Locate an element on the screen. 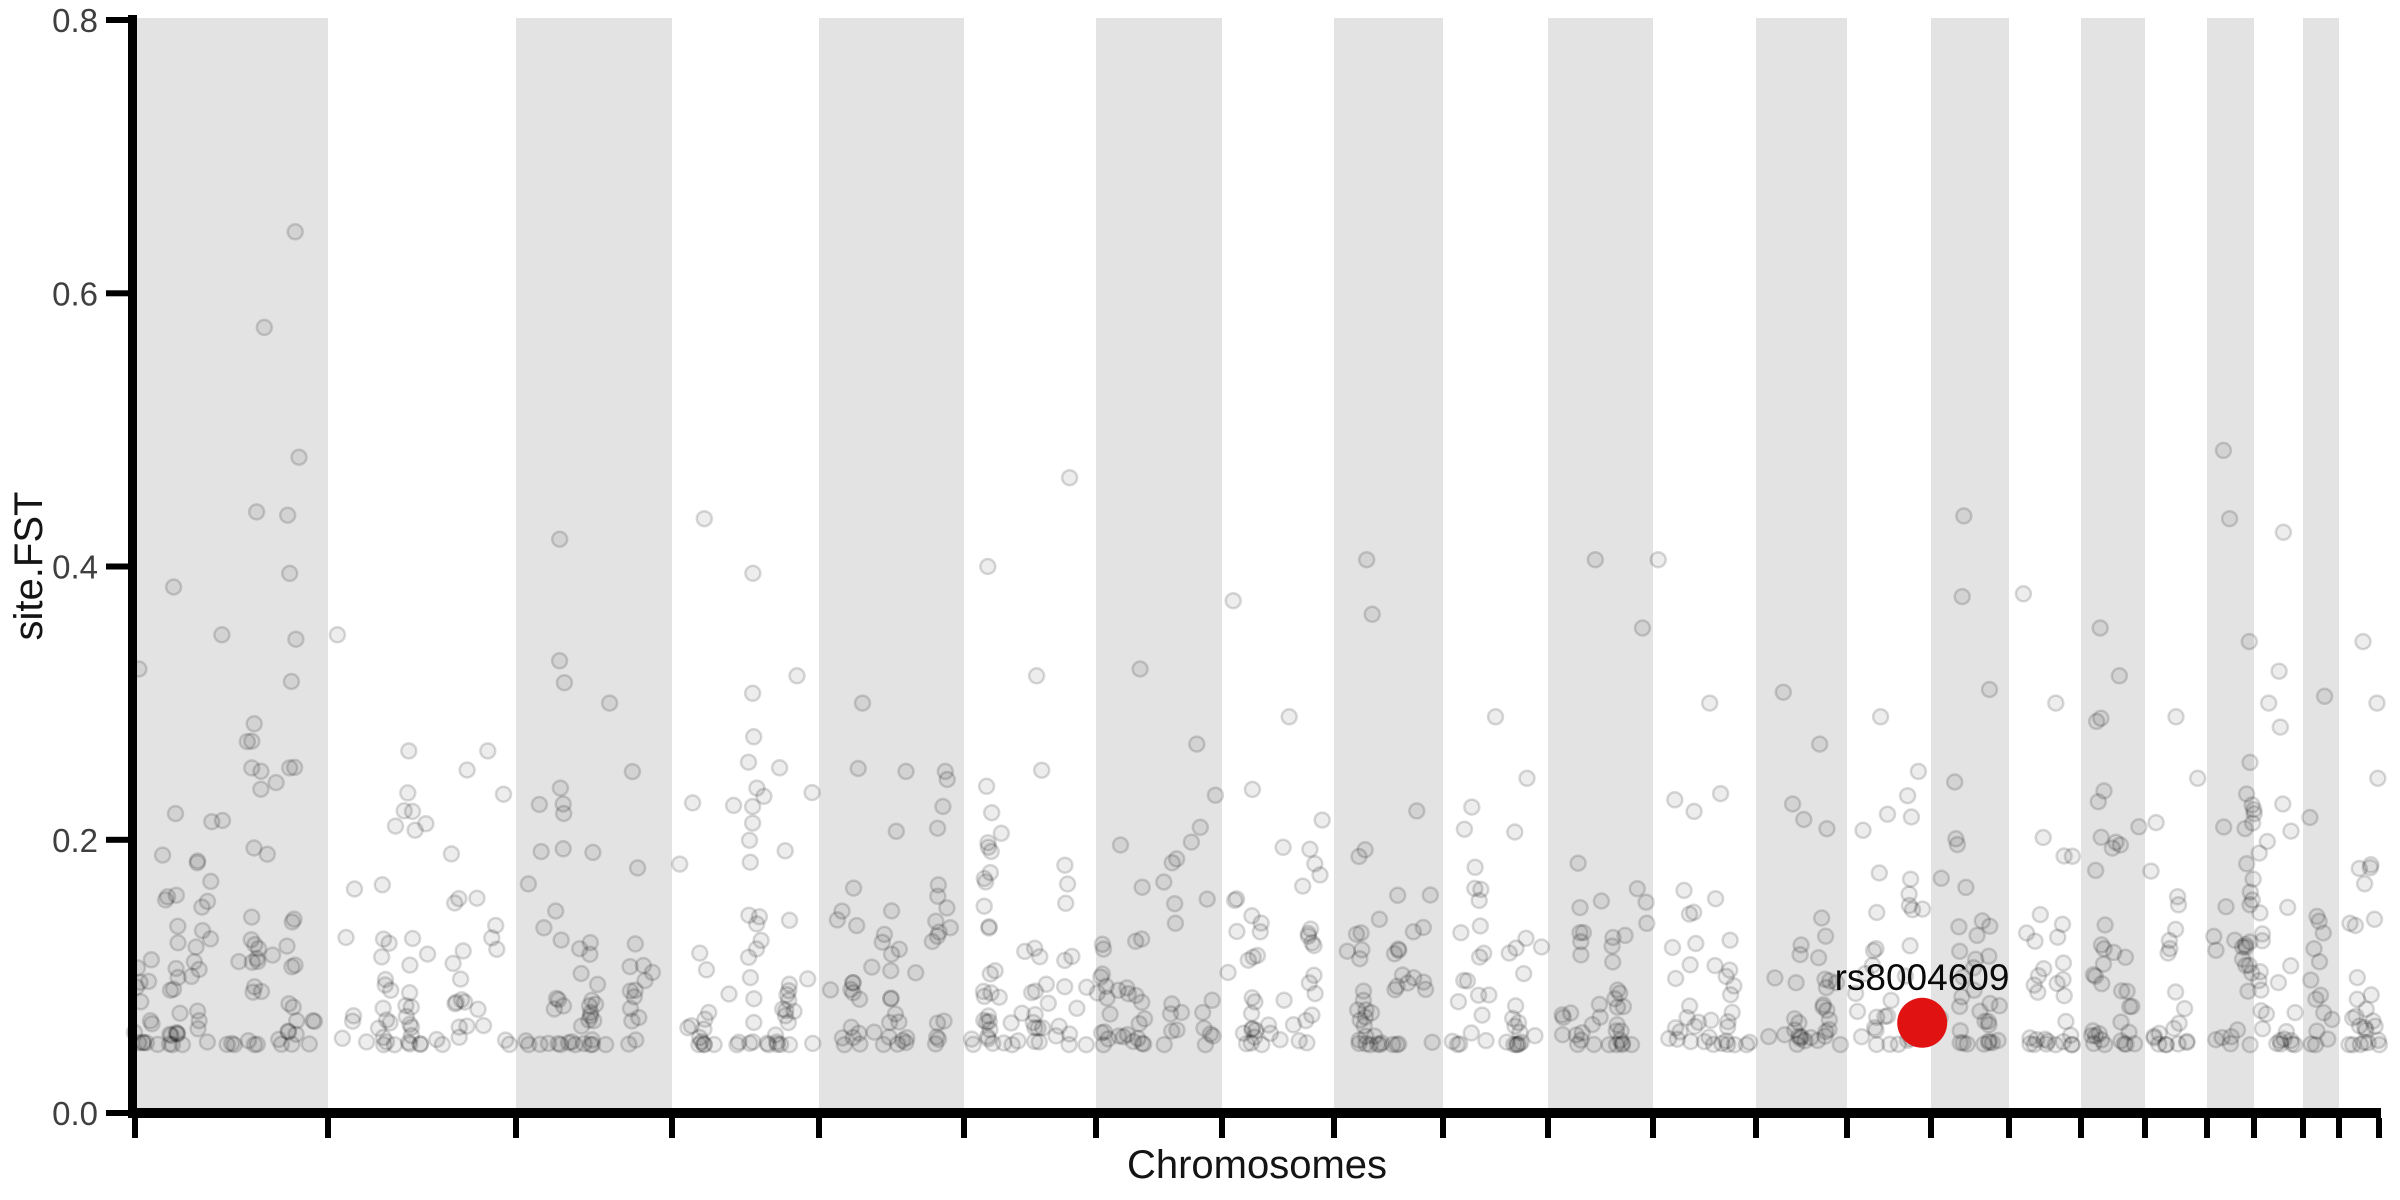 The height and width of the screenshot is (1200, 2400). snp-label: rs8004609 is located at coordinates (1922, 977).